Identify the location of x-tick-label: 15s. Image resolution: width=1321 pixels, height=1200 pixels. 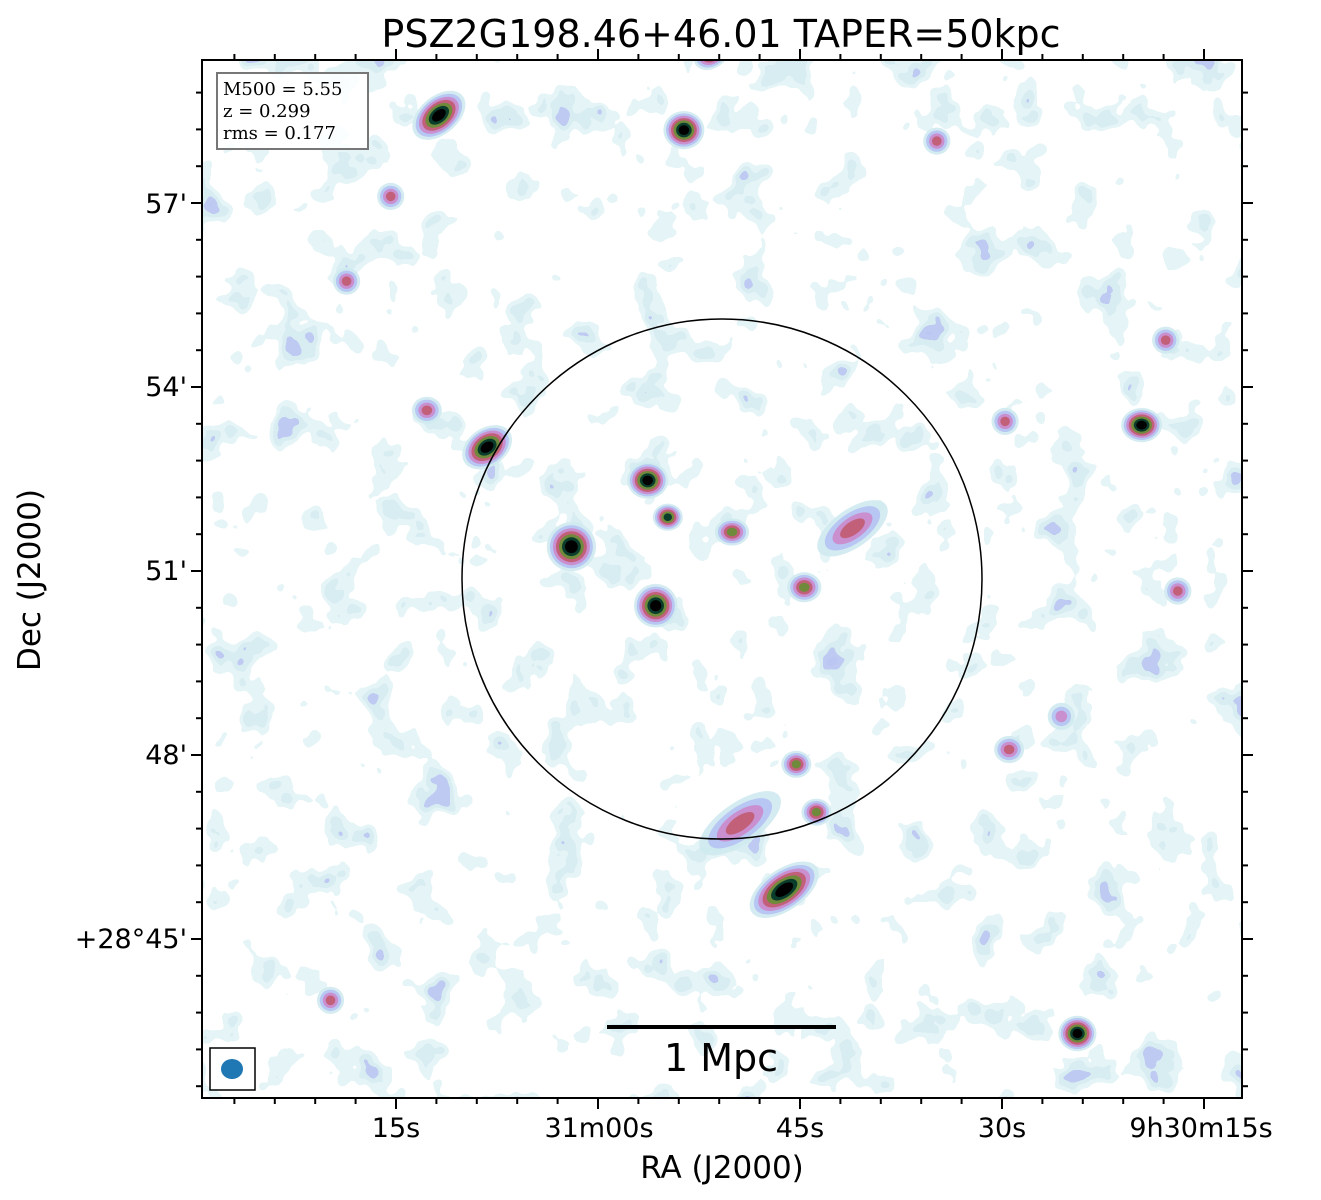
(396, 1128).